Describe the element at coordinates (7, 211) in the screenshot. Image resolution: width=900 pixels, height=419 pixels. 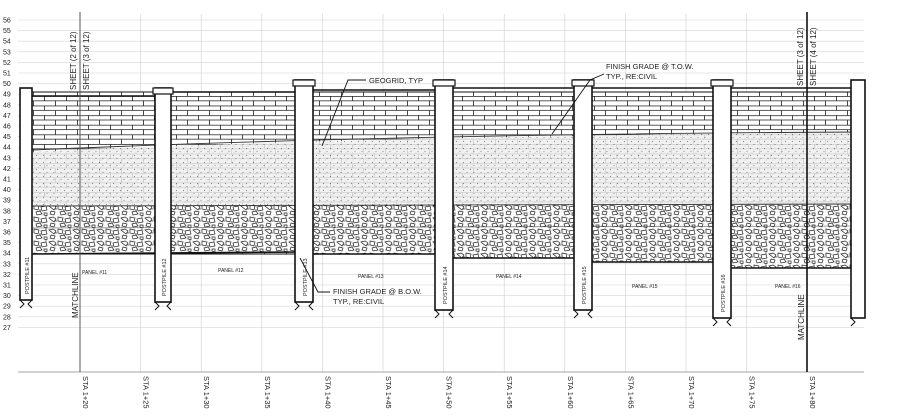
I see `elevation-label: 38` at that location.